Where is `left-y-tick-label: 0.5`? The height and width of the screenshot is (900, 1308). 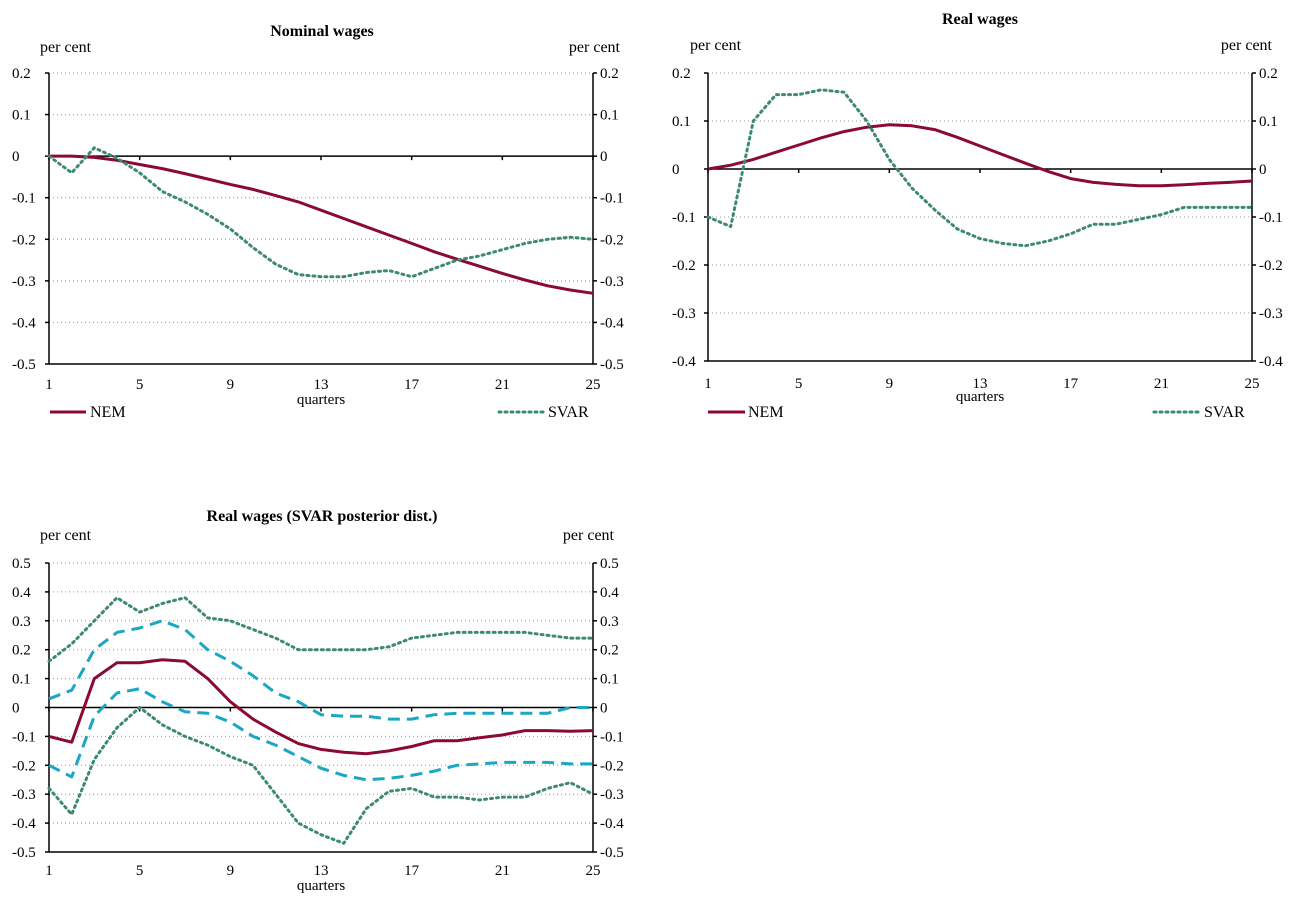 left-y-tick-label: 0.5 is located at coordinates (21, 564).